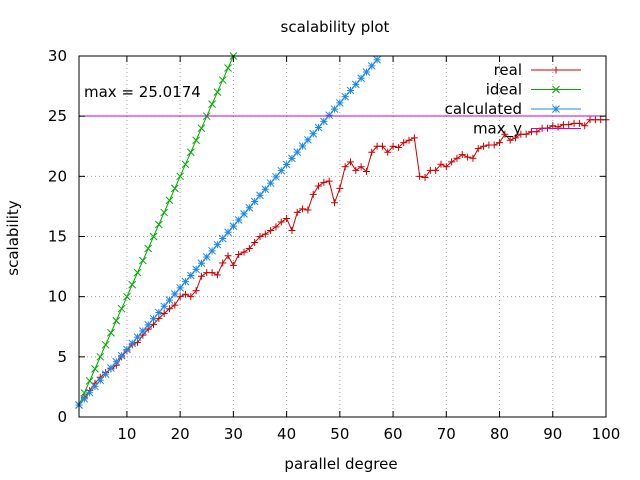 The height and width of the screenshot is (480, 640). Describe the element at coordinates (533, 90) in the screenshot. I see `legend-item: ideal` at that location.